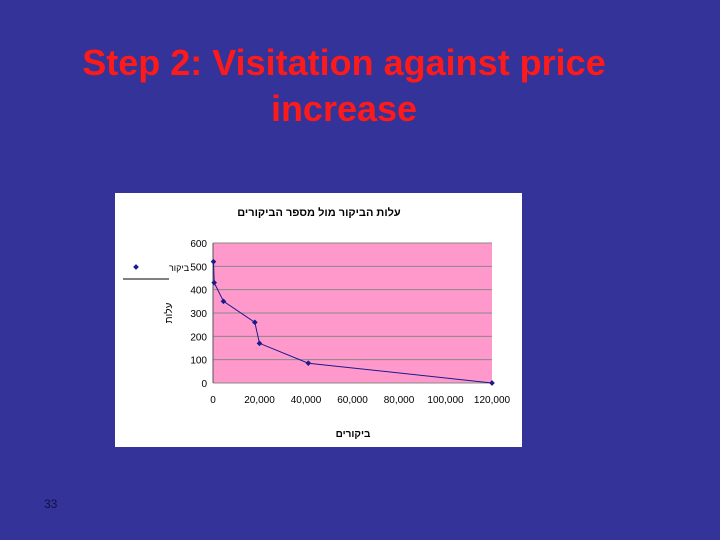 Image resolution: width=720 pixels, height=540 pixels. What do you see at coordinates (198, 244) in the screenshot?
I see `y-tick-label: 600` at bounding box center [198, 244].